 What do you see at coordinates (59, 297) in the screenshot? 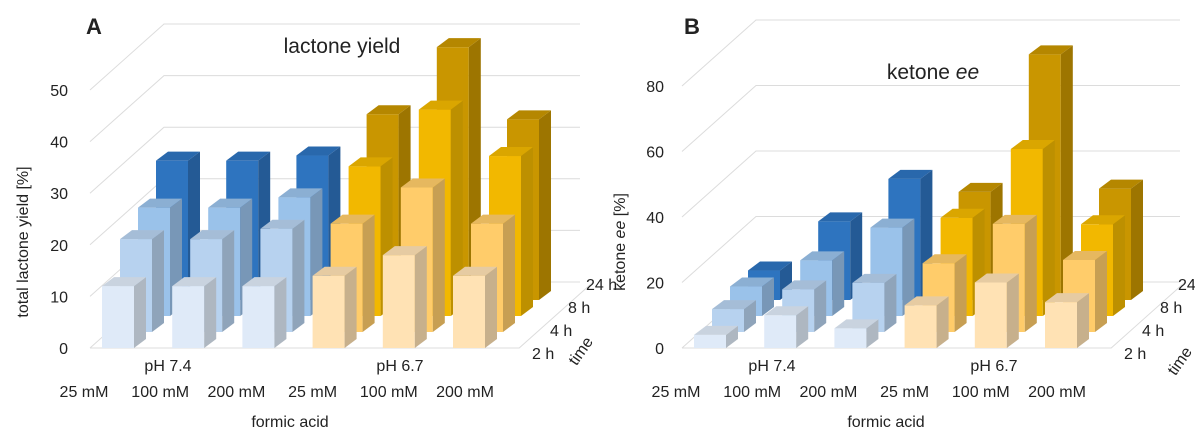
I see `y-tick-label: 10` at bounding box center [59, 297].